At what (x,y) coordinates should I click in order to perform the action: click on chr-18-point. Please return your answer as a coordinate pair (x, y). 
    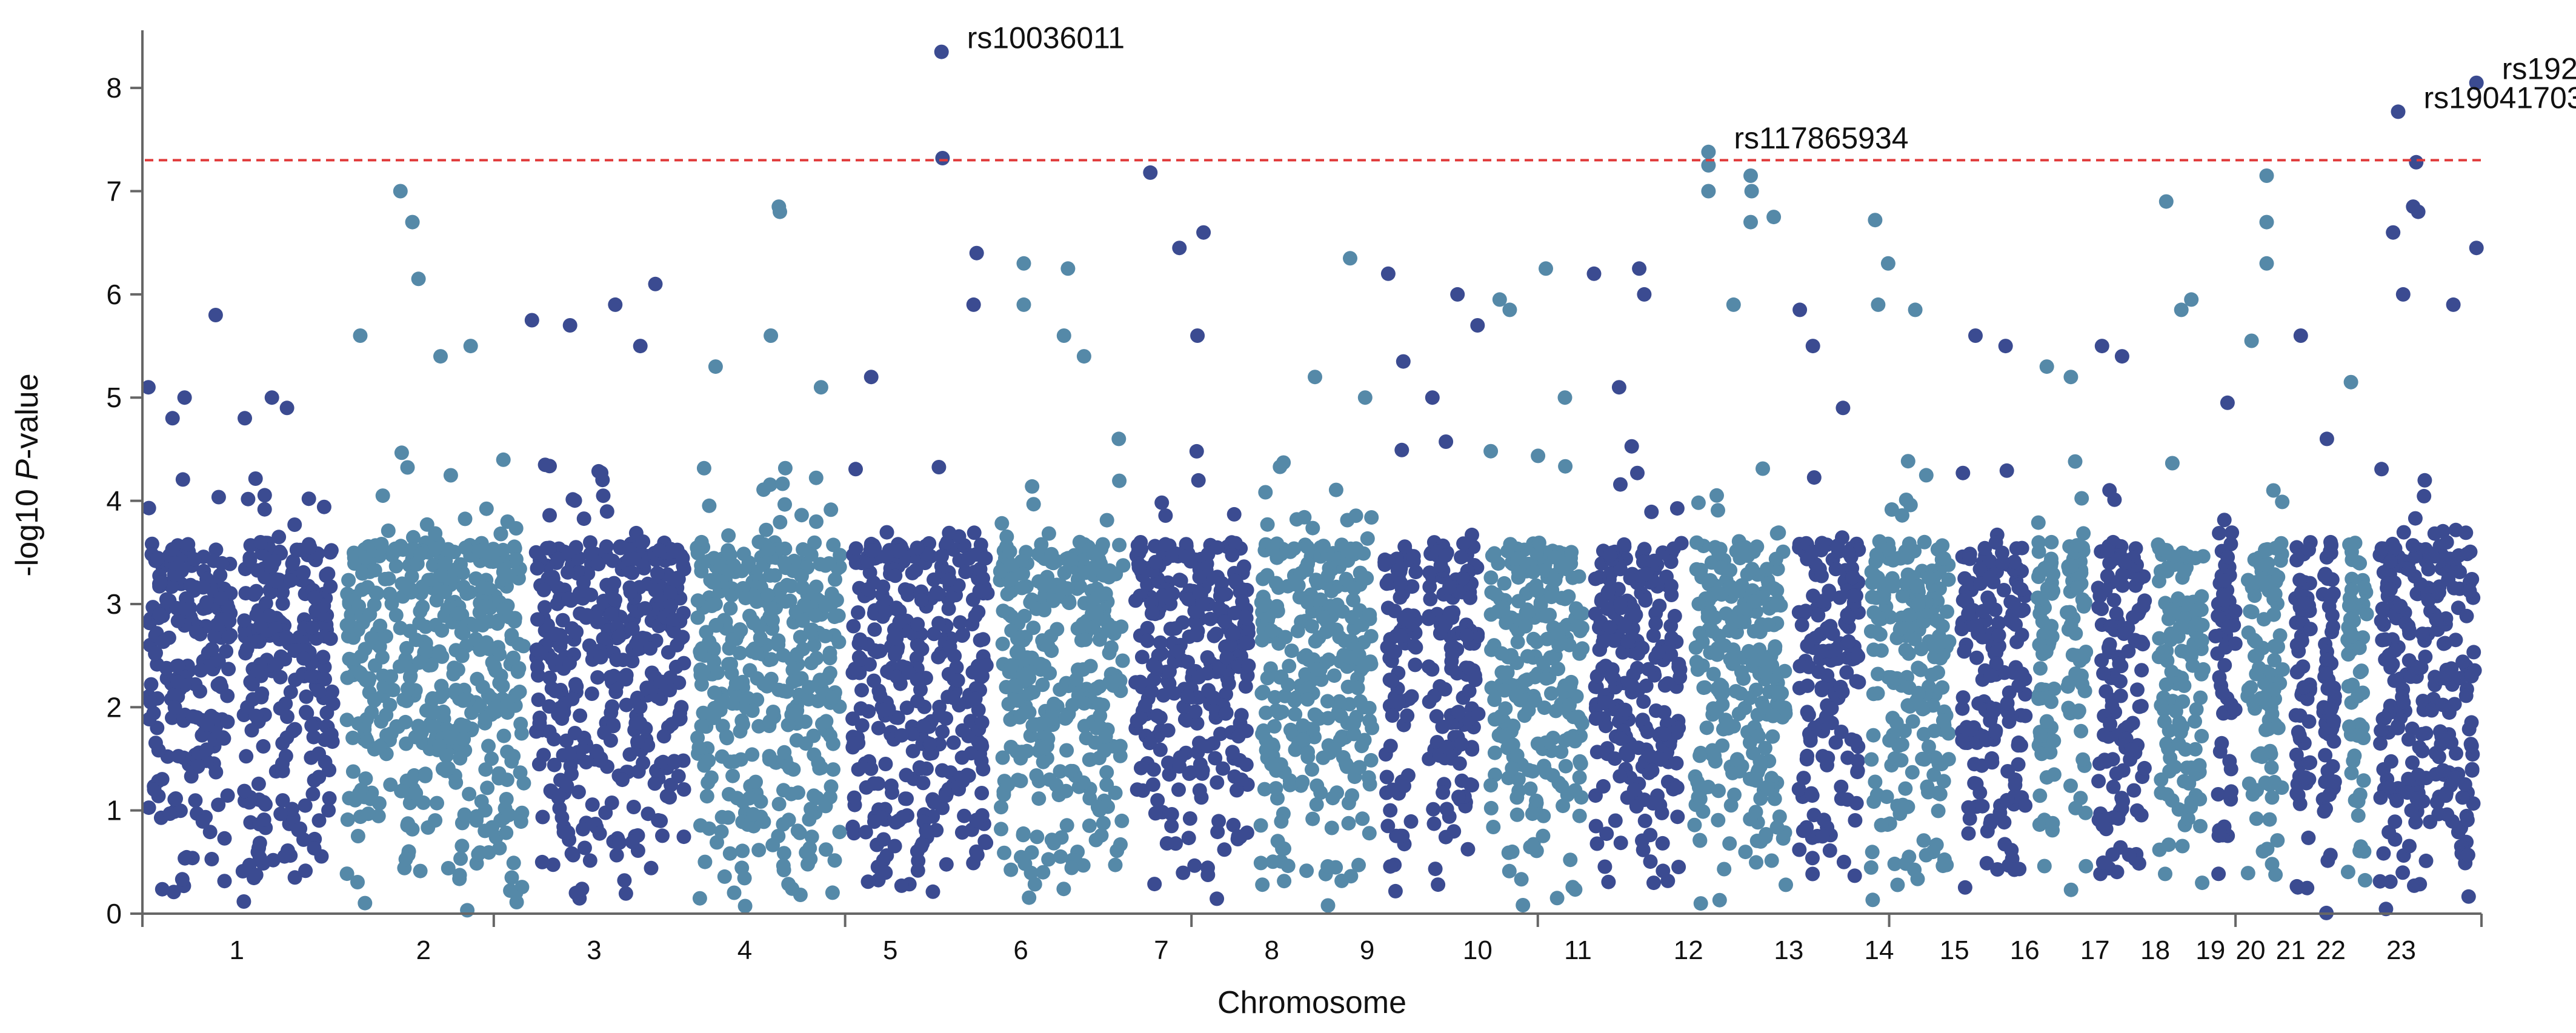
    Looking at the image, I should click on (2051, 701).